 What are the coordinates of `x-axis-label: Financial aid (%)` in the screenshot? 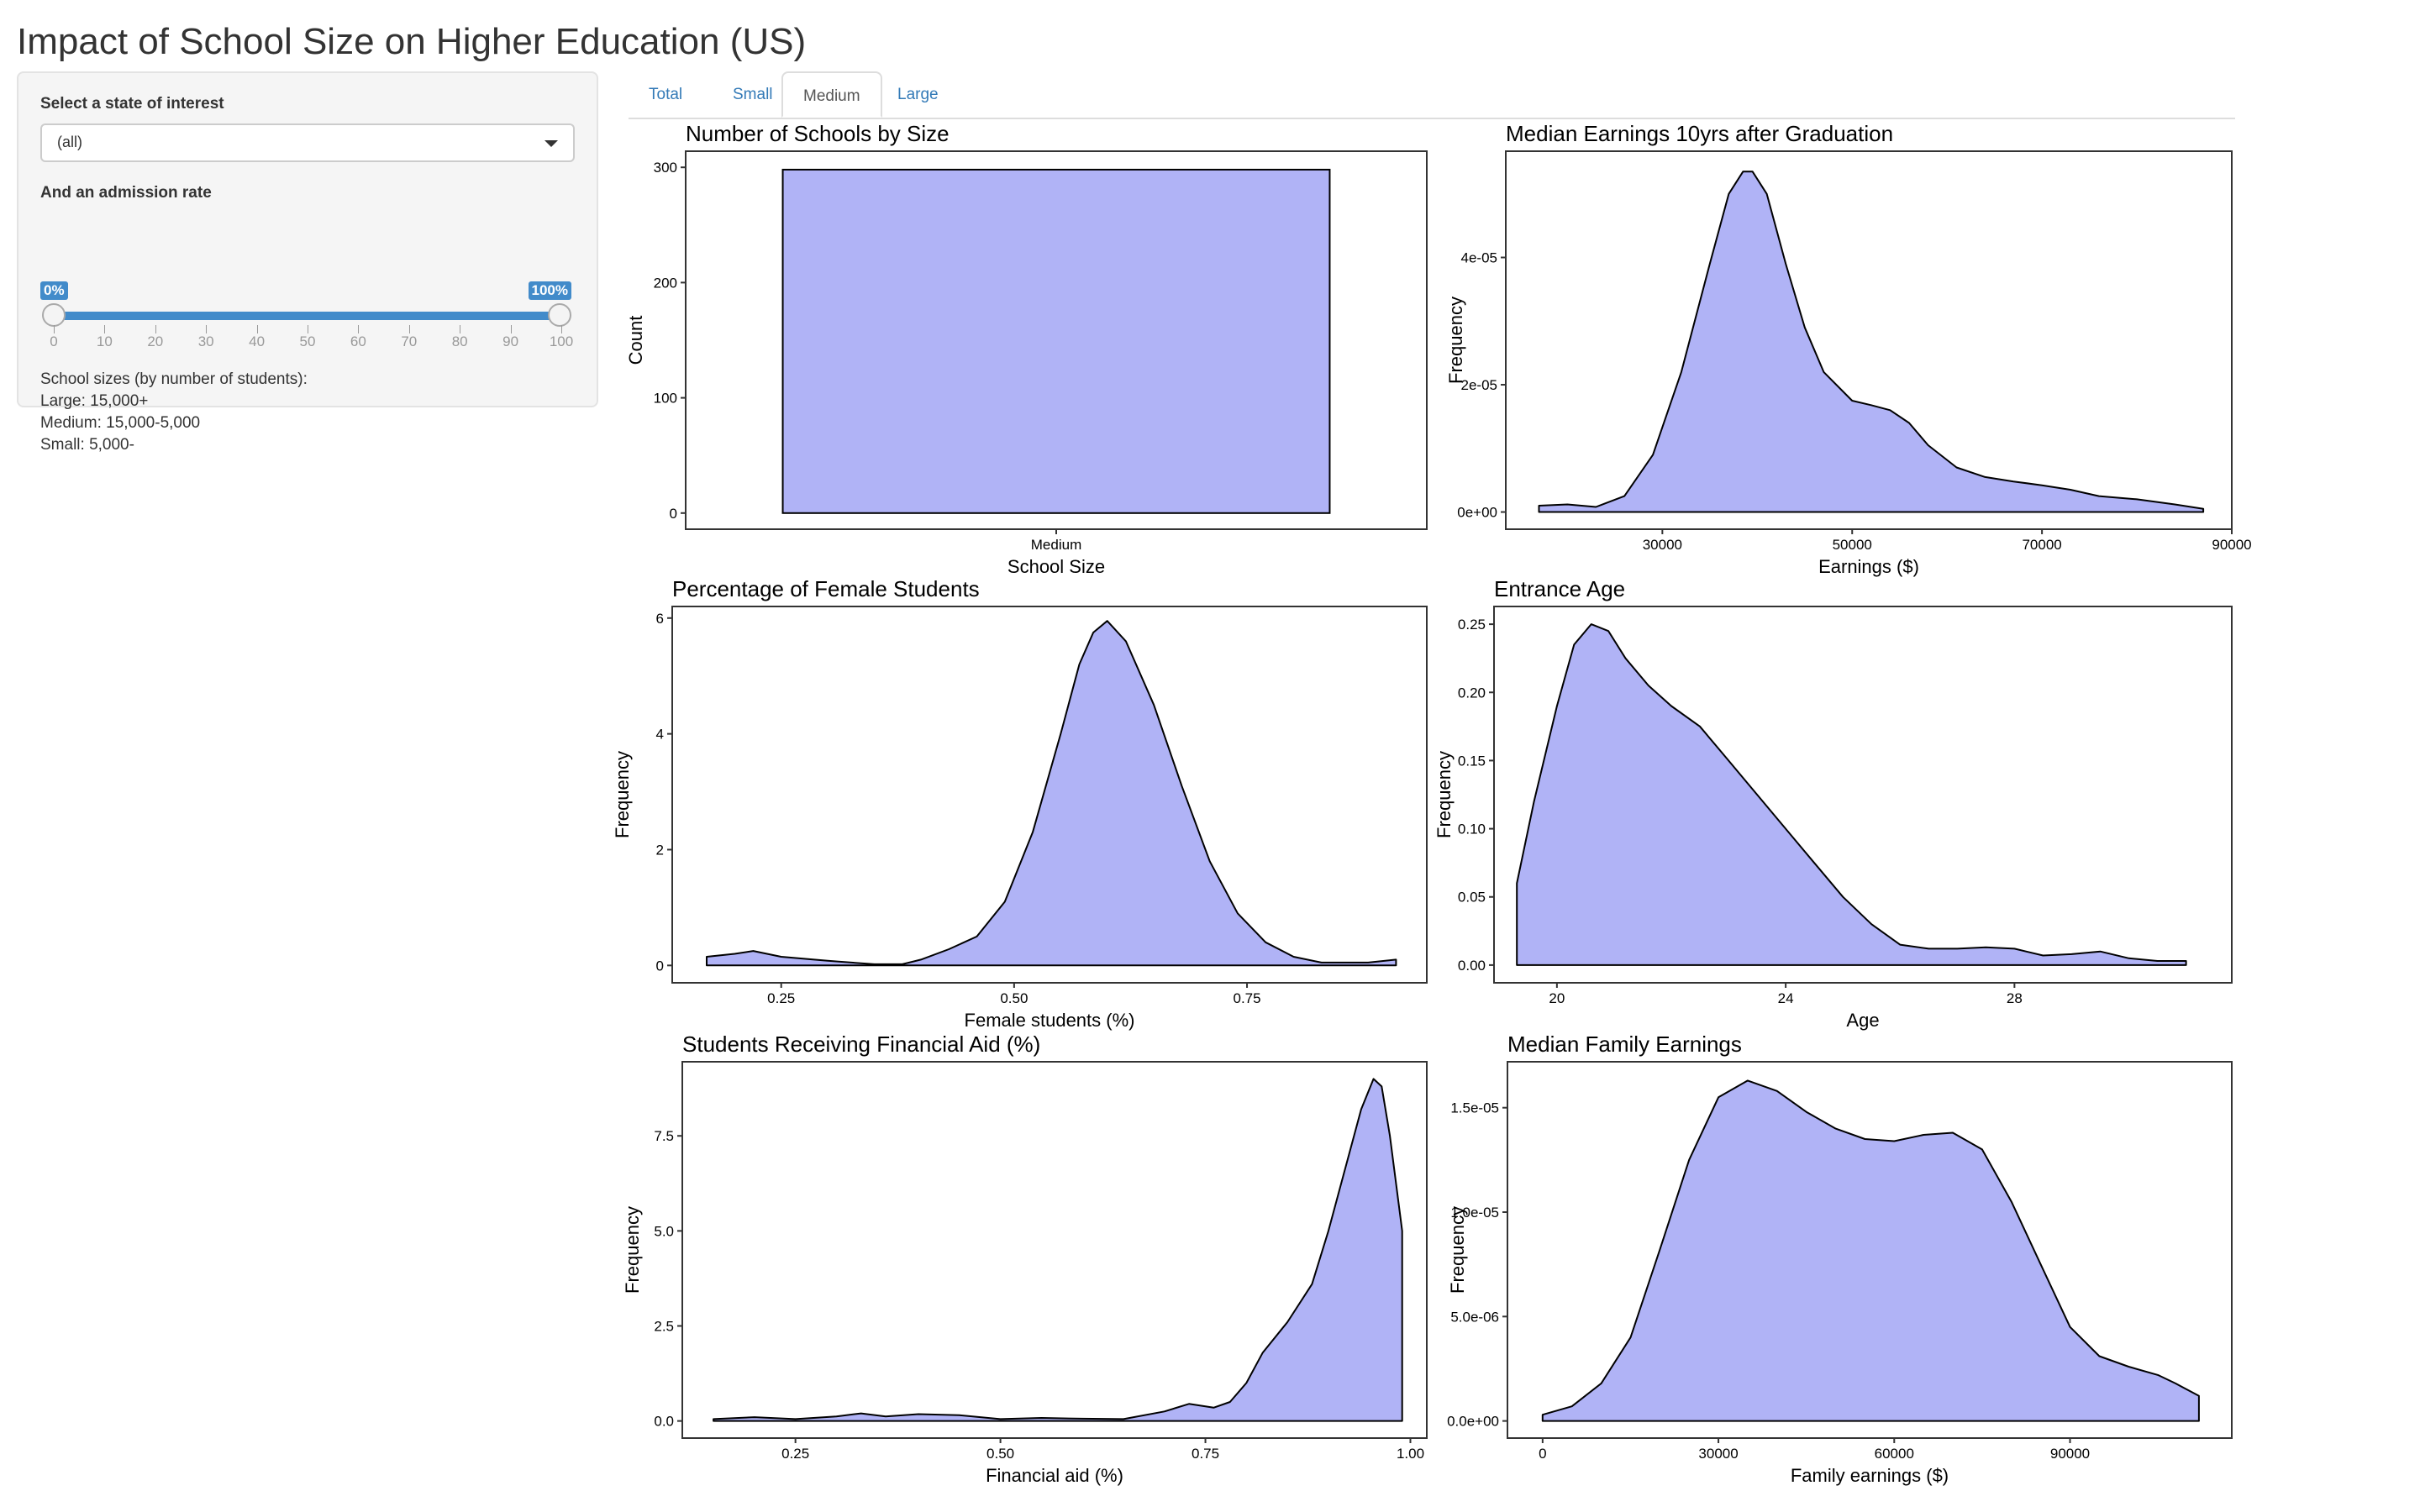 It's located at (1054, 1475).